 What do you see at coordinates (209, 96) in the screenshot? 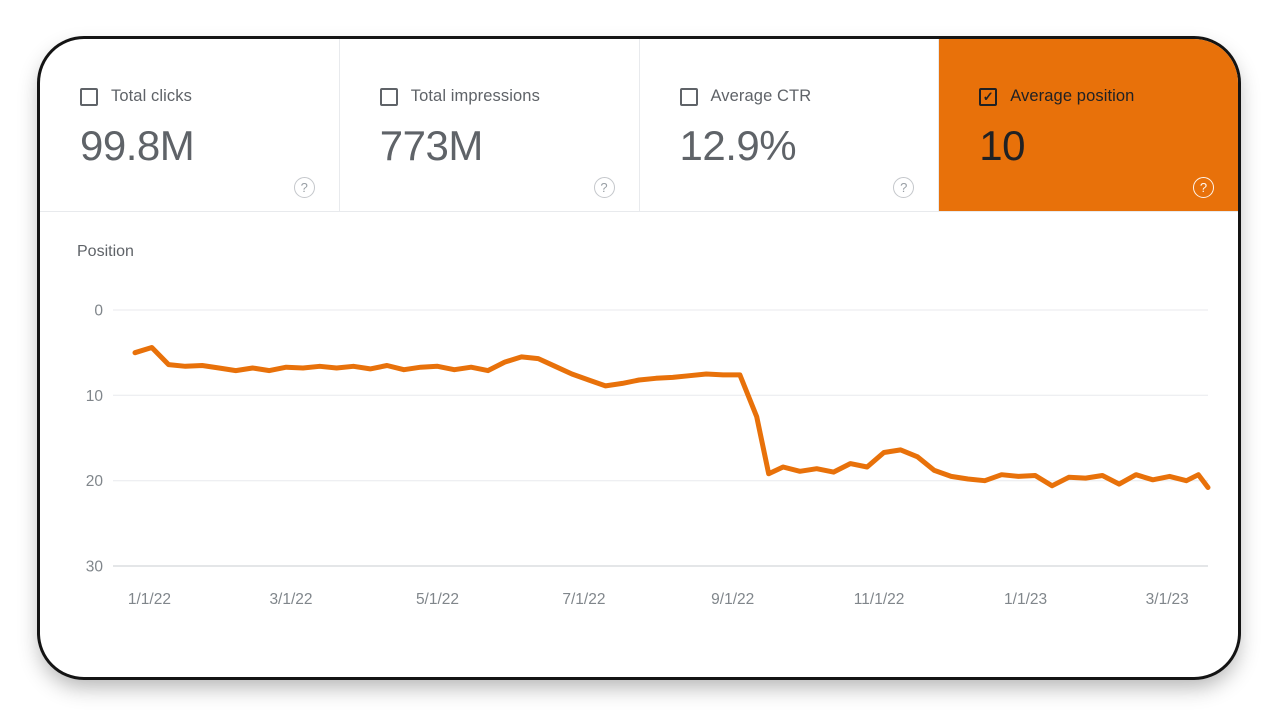
I see `card-head: Total clicks` at bounding box center [209, 96].